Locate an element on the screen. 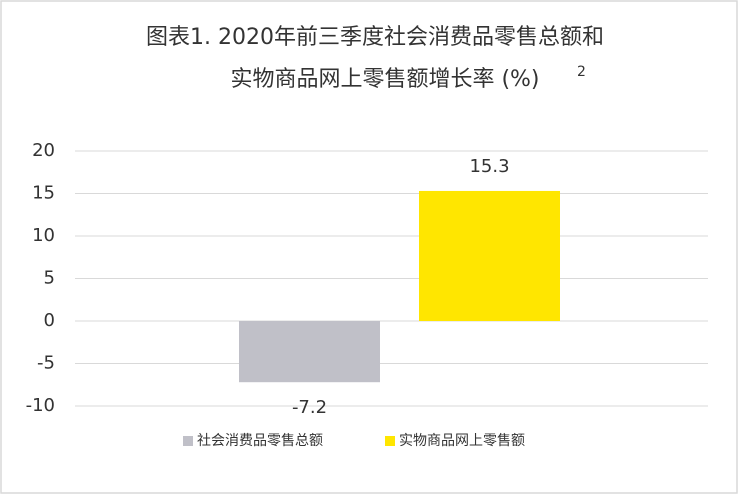 Image resolution: width=740 pixels, height=496 pixels. y-tick-label: 5 is located at coordinates (49, 278).